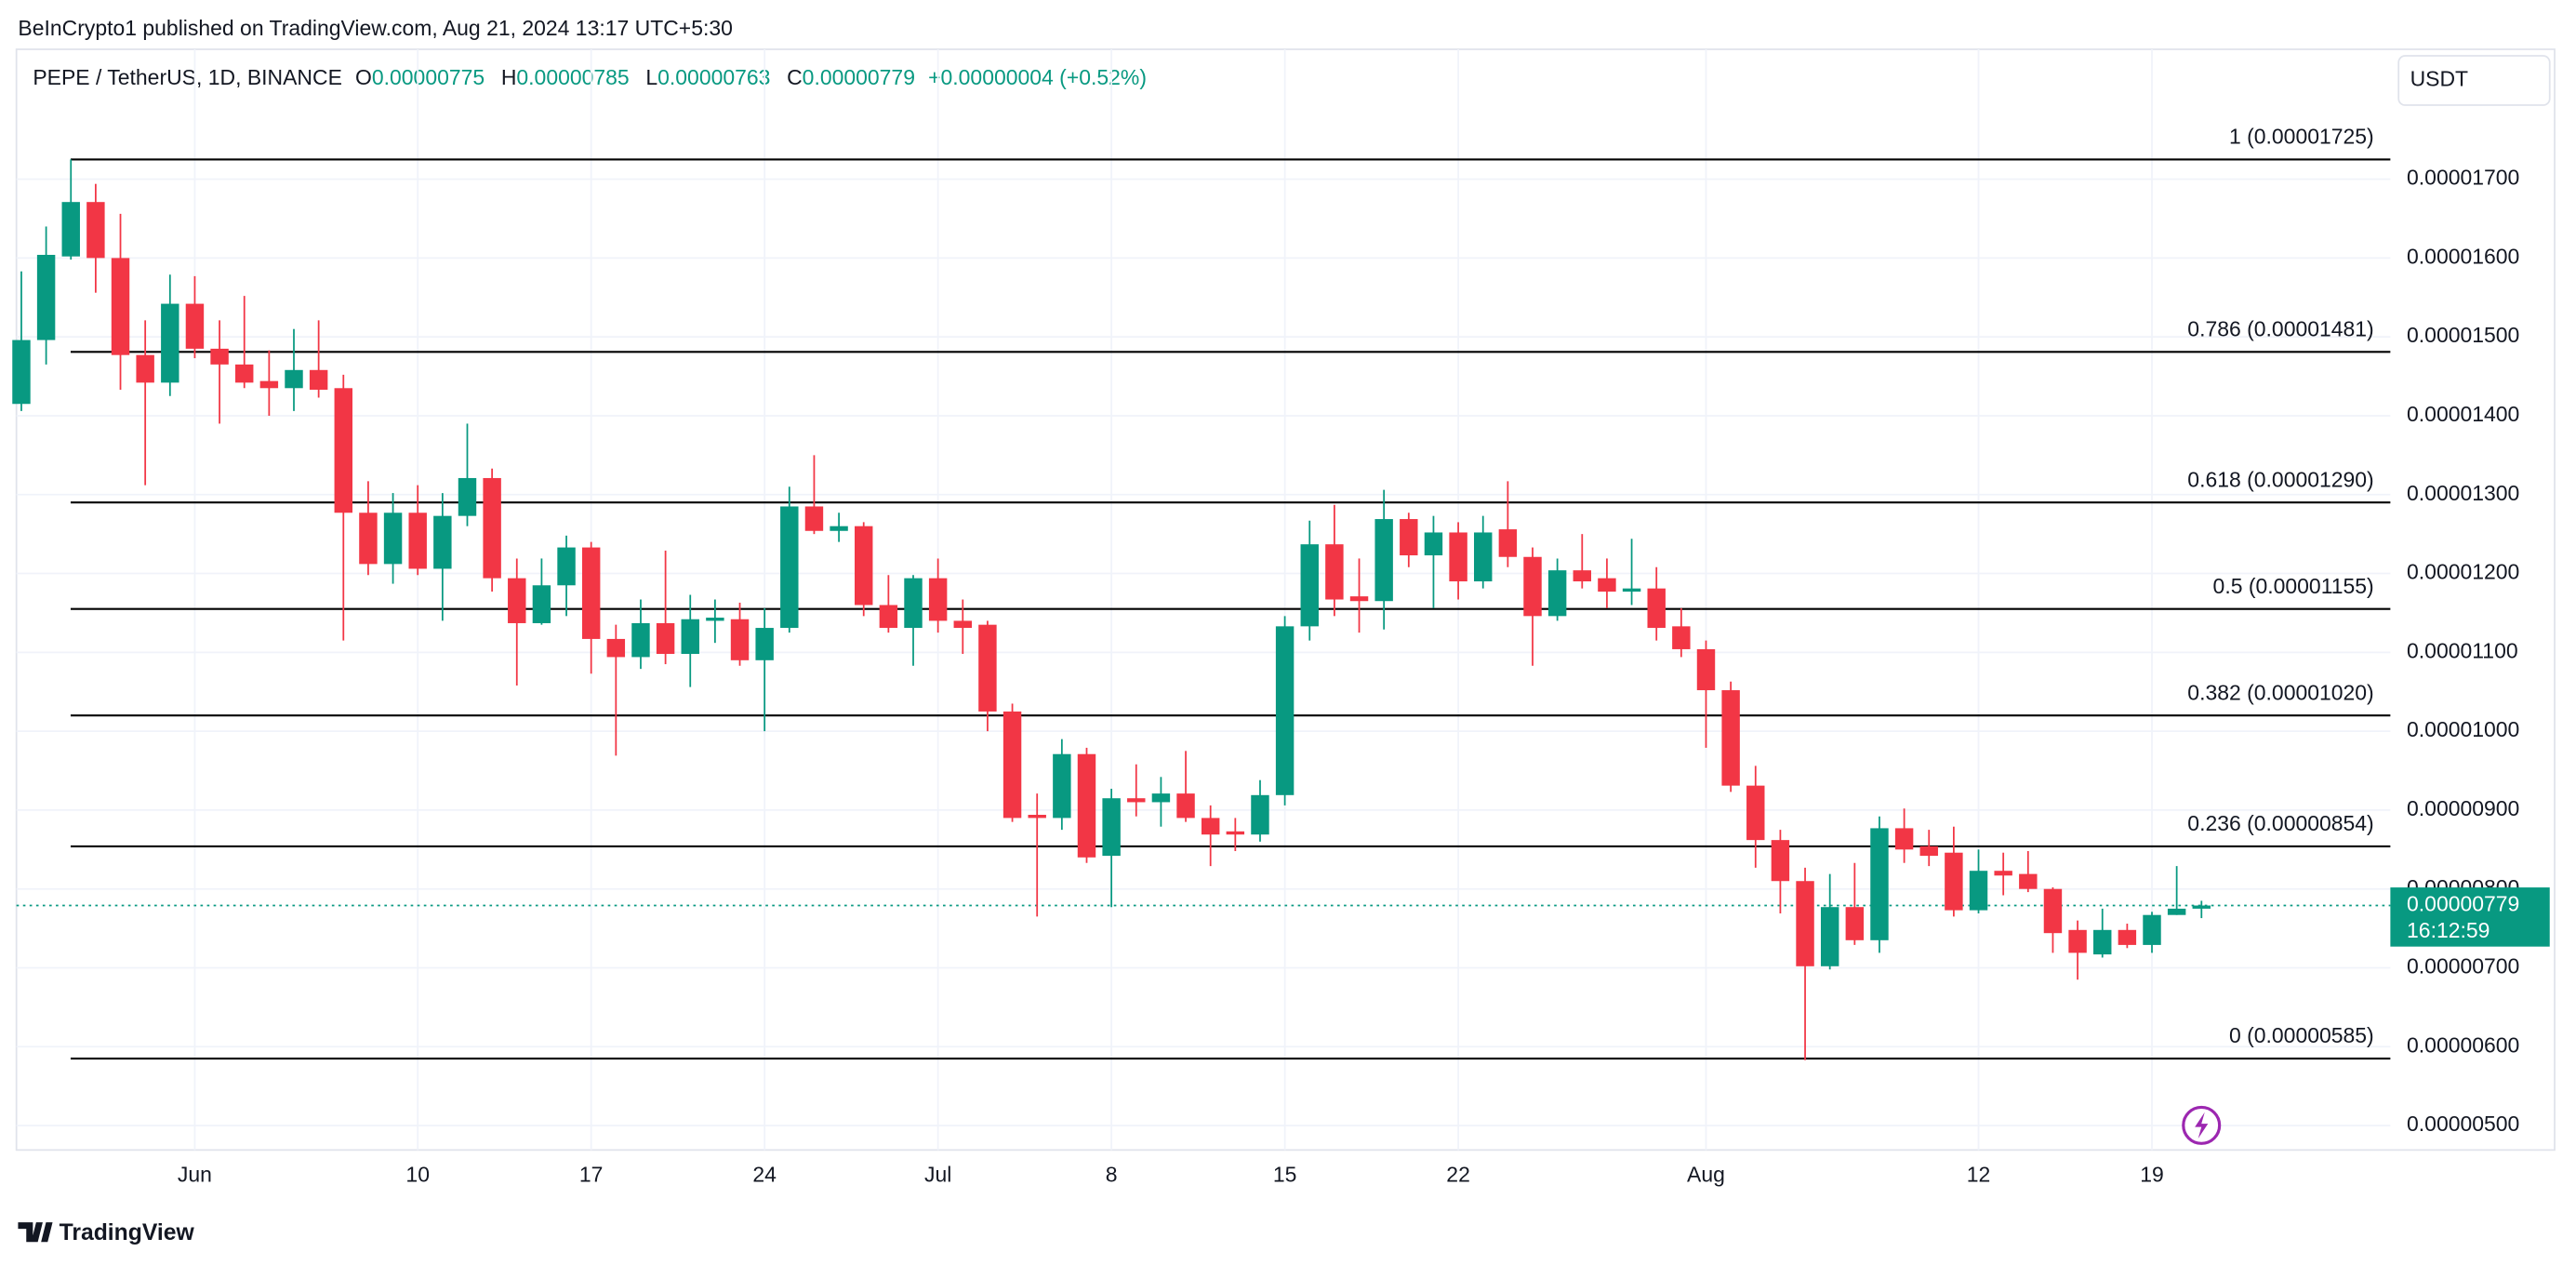  What do you see at coordinates (764, 1175) in the screenshot?
I see `x-tick-label: 24` at bounding box center [764, 1175].